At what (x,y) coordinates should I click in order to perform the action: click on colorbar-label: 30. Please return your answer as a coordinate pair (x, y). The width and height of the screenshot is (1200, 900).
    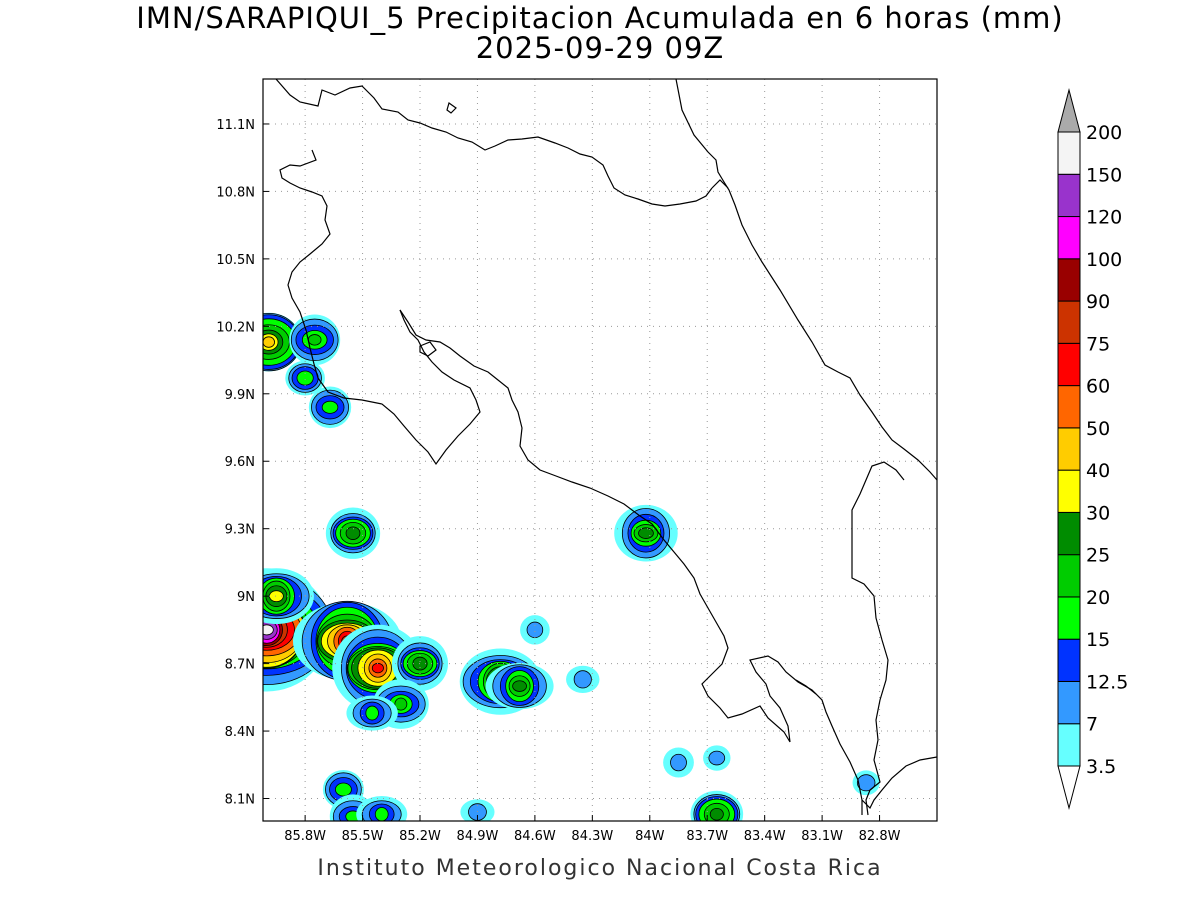
    Looking at the image, I should click on (1098, 513).